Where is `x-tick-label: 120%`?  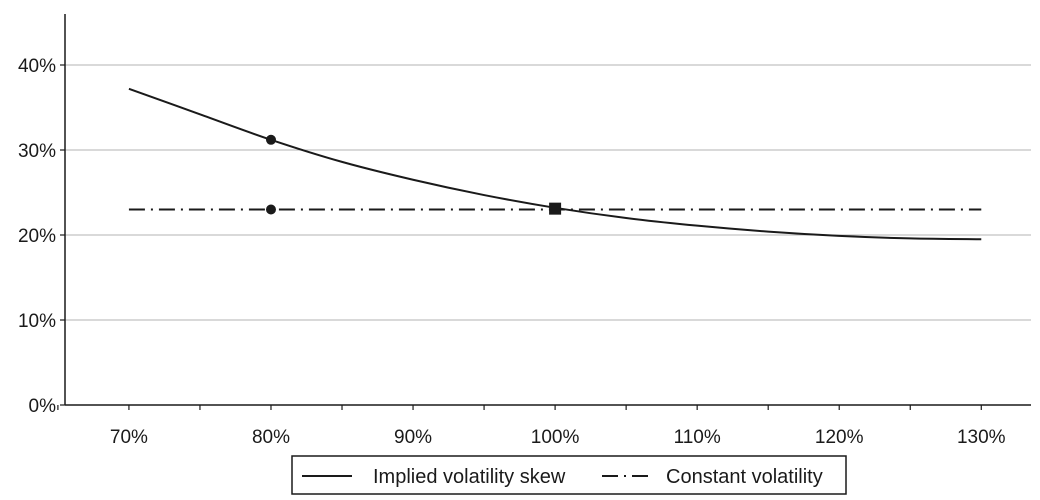
x-tick-label: 120% is located at coordinates (839, 437).